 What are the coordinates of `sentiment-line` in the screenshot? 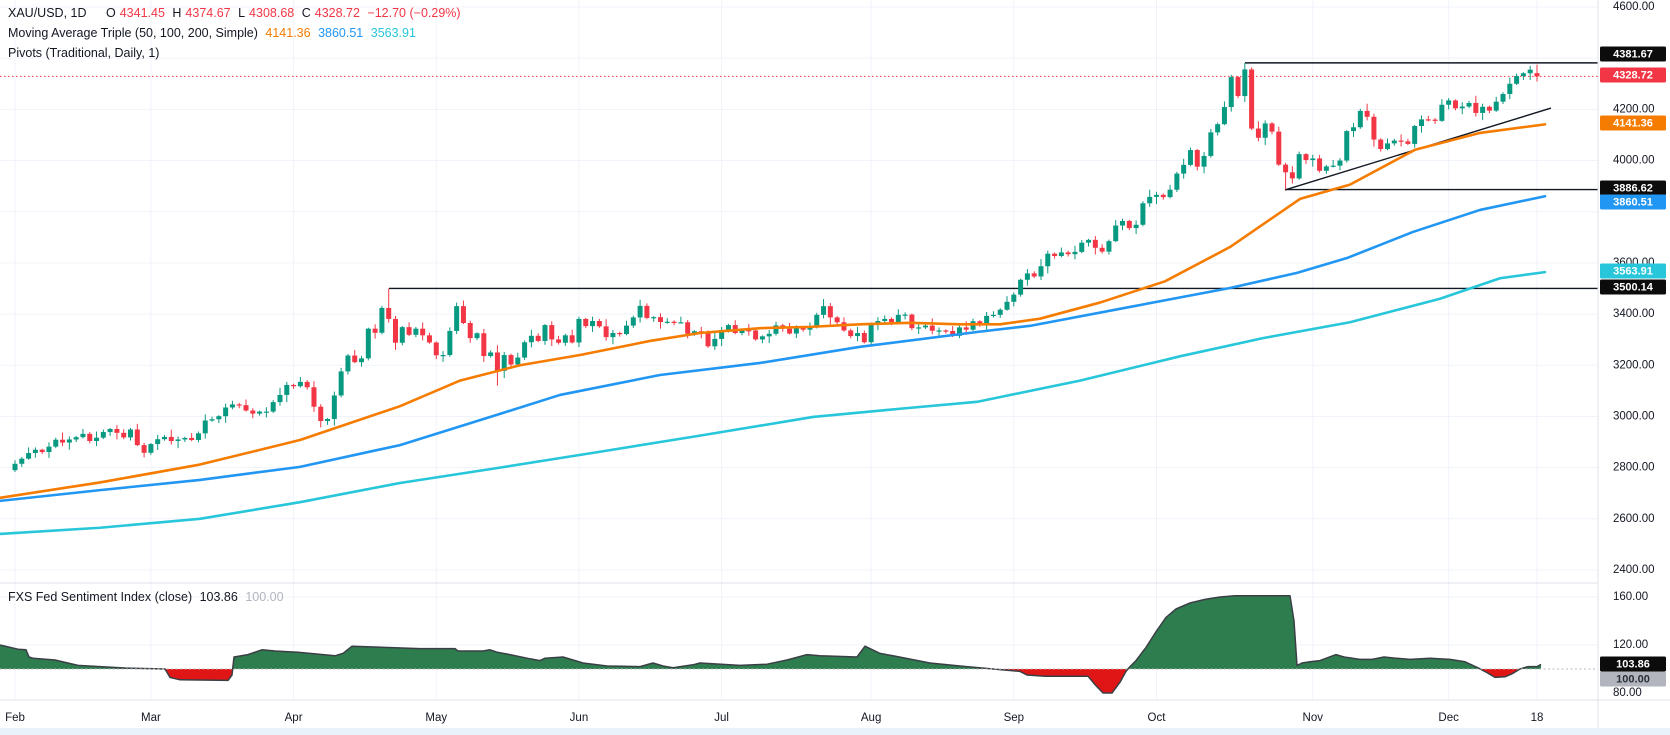 It's located at (771, 644).